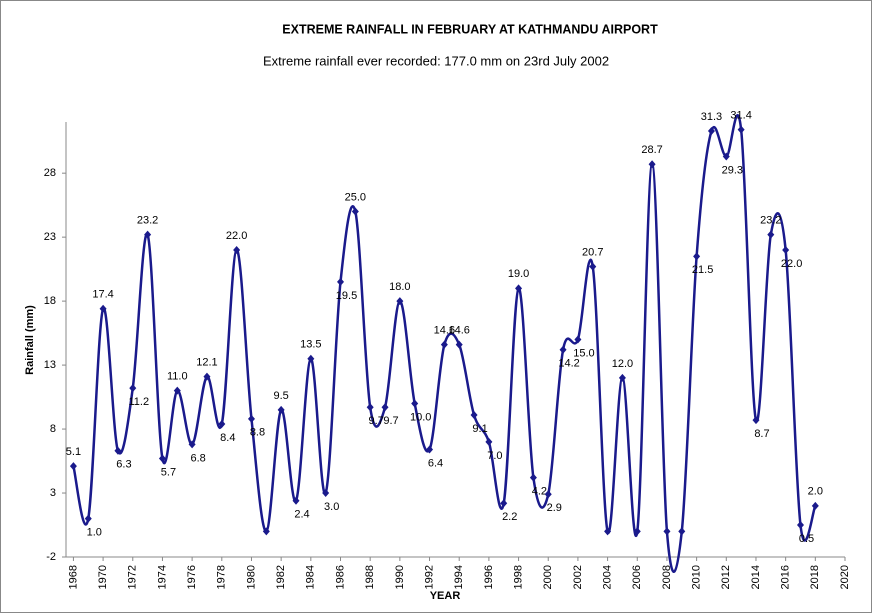 Image resolution: width=872 pixels, height=613 pixels. Describe the element at coordinates (702, 270) in the screenshot. I see `data-label: 21.5` at that location.